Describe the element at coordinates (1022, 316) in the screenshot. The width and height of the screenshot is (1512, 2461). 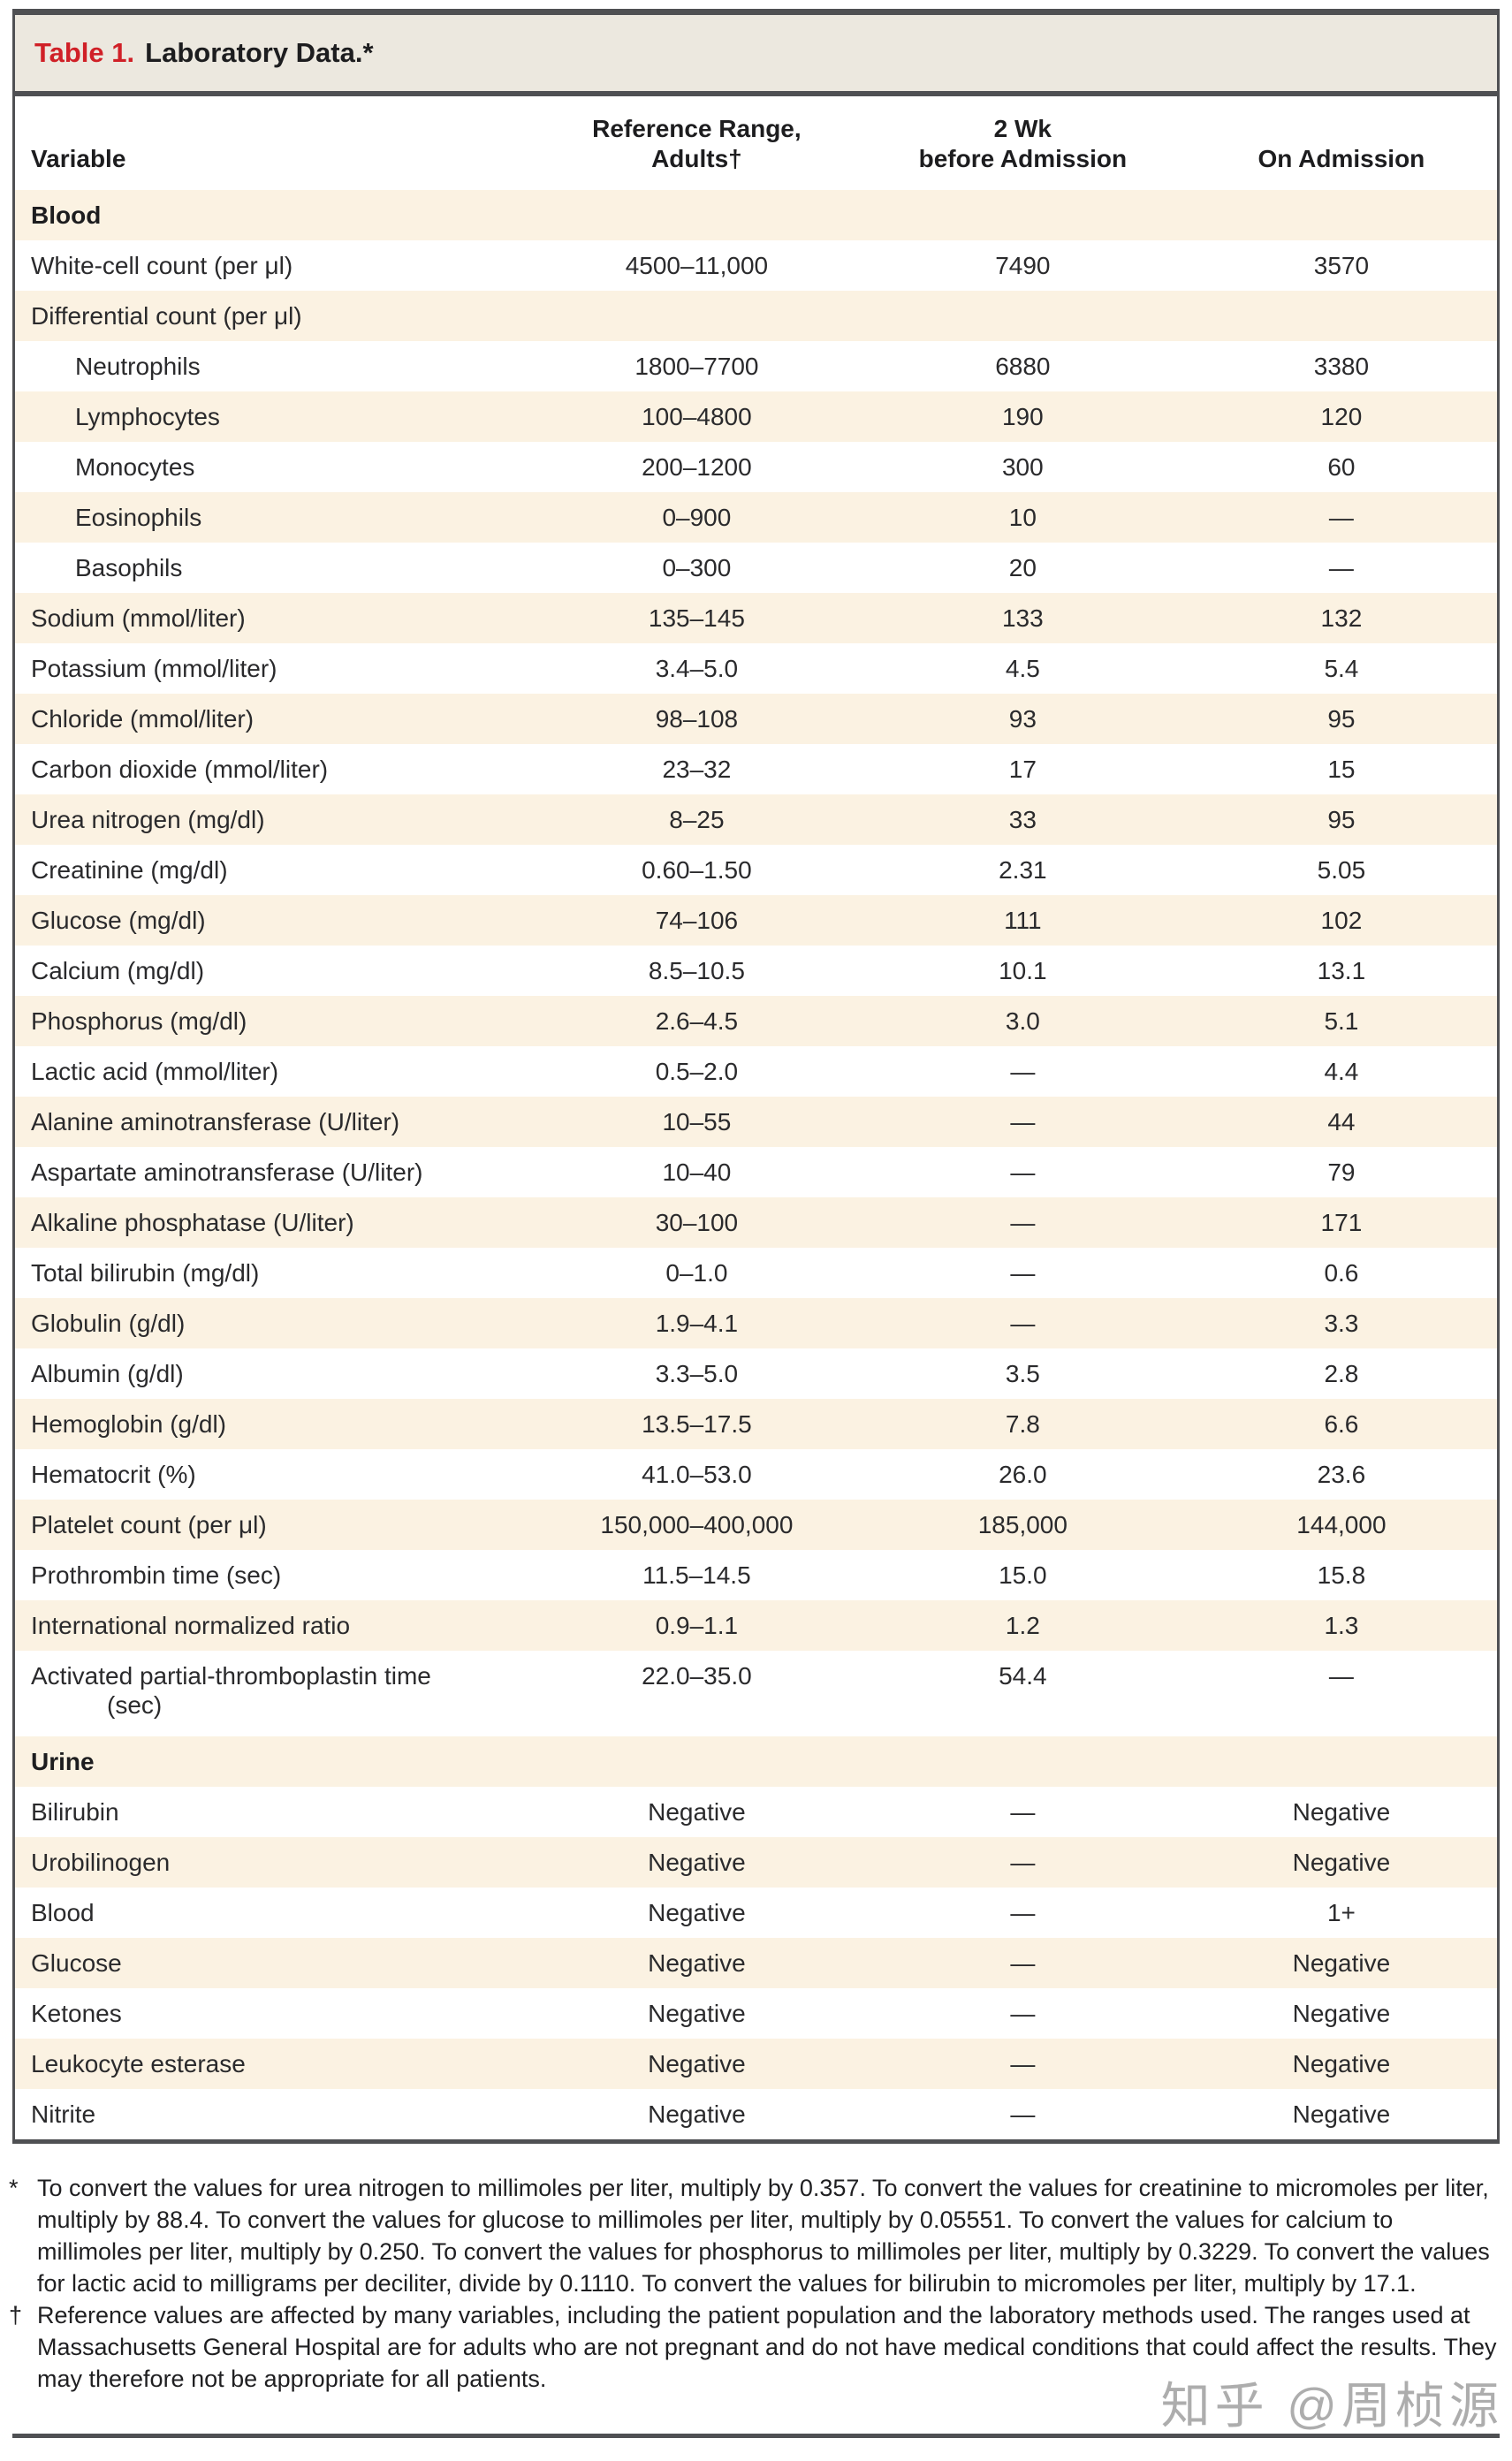
I see `two-wk-cell` at that location.